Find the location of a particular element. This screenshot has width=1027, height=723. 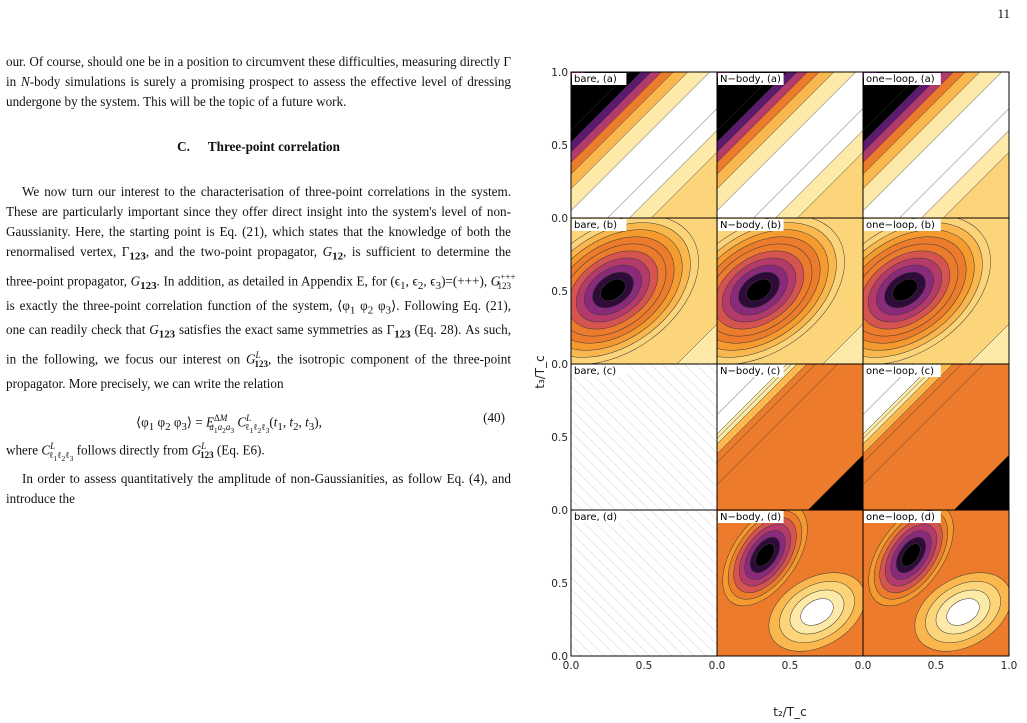

panel-label: bare, (b) is located at coordinates (595, 225).